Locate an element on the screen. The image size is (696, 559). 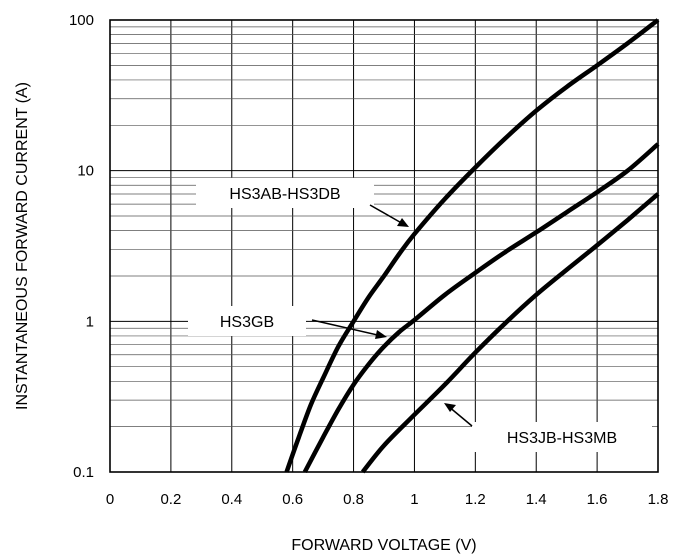
annotation-hs3gb: HS3GB is located at coordinates (287, 322).